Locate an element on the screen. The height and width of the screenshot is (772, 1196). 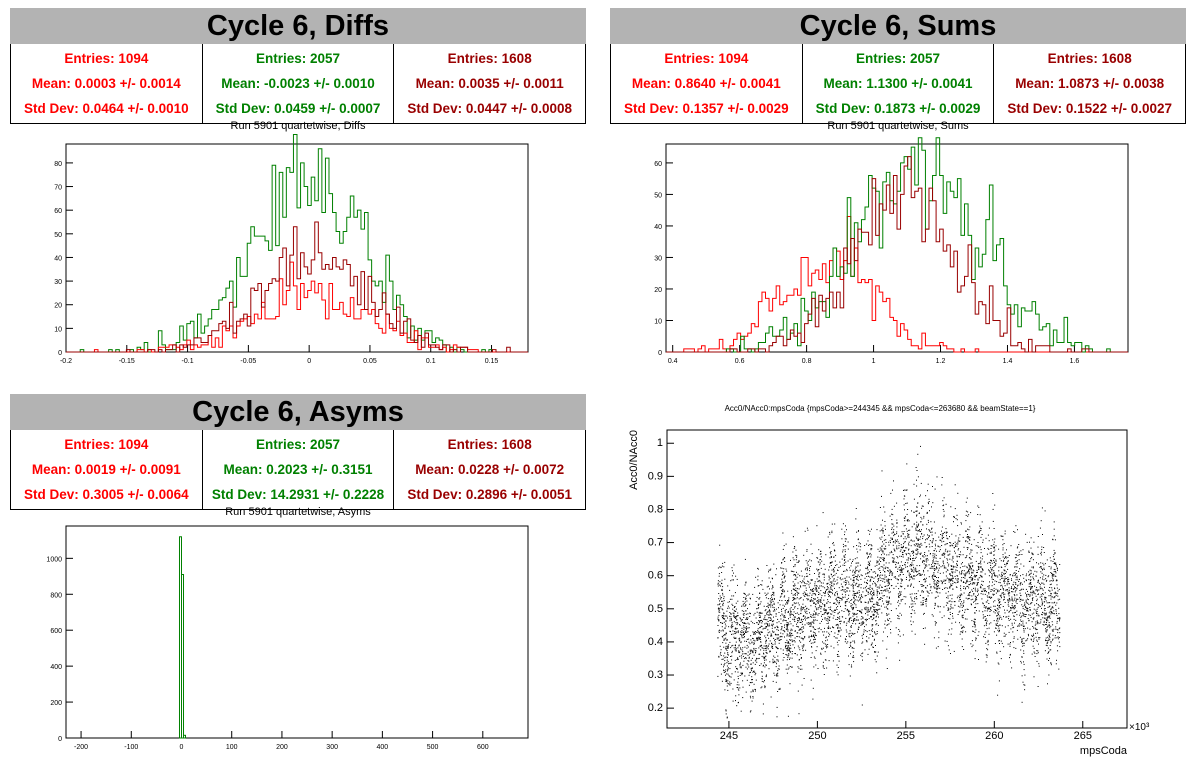
asyms-subtitle: Run 5901 quartetwise, Asyms is located at coordinates (298, 512).